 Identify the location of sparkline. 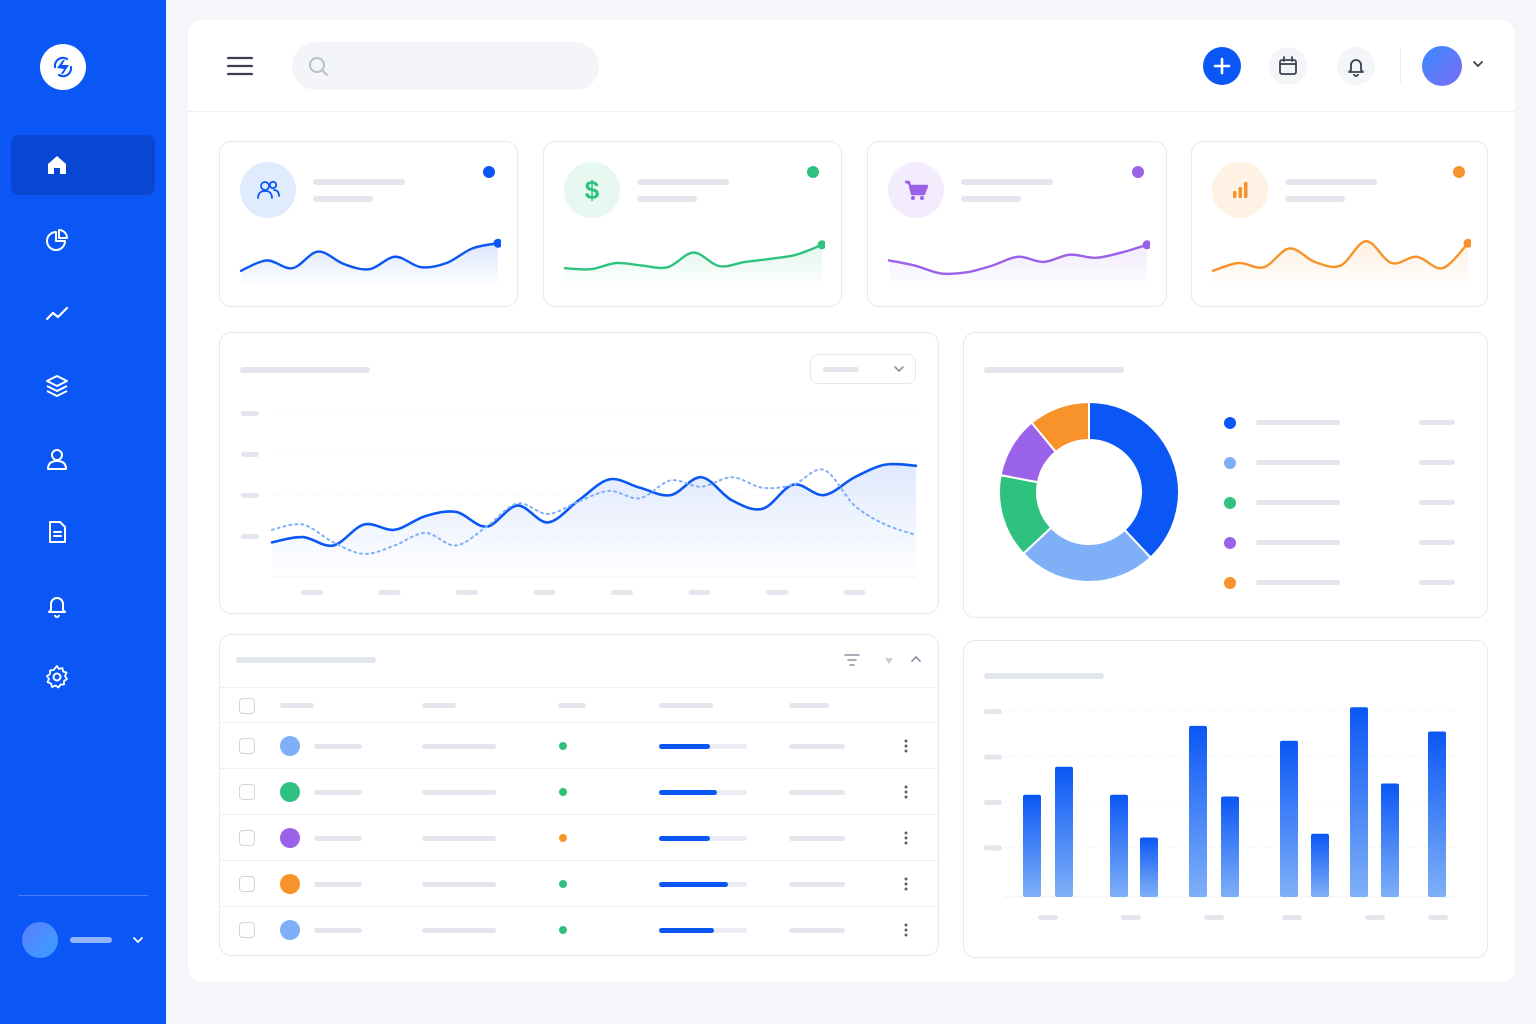
(1018, 264).